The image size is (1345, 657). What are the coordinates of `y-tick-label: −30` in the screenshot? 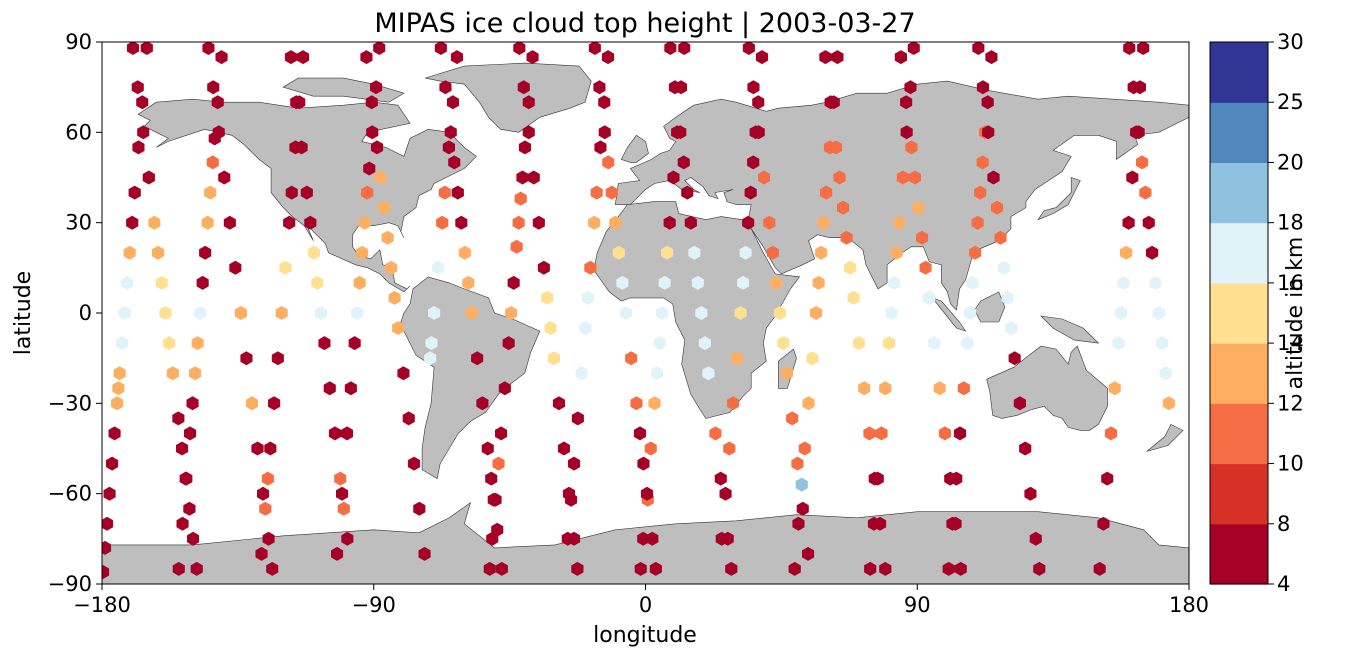 It's located at (70, 403).